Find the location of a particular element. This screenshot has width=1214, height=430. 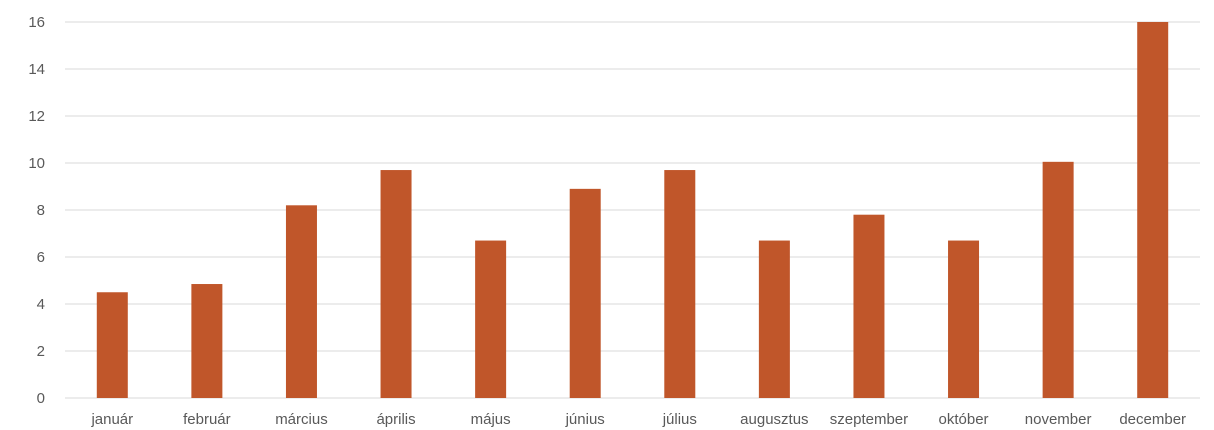

x-tick-label: február is located at coordinates (207, 419).